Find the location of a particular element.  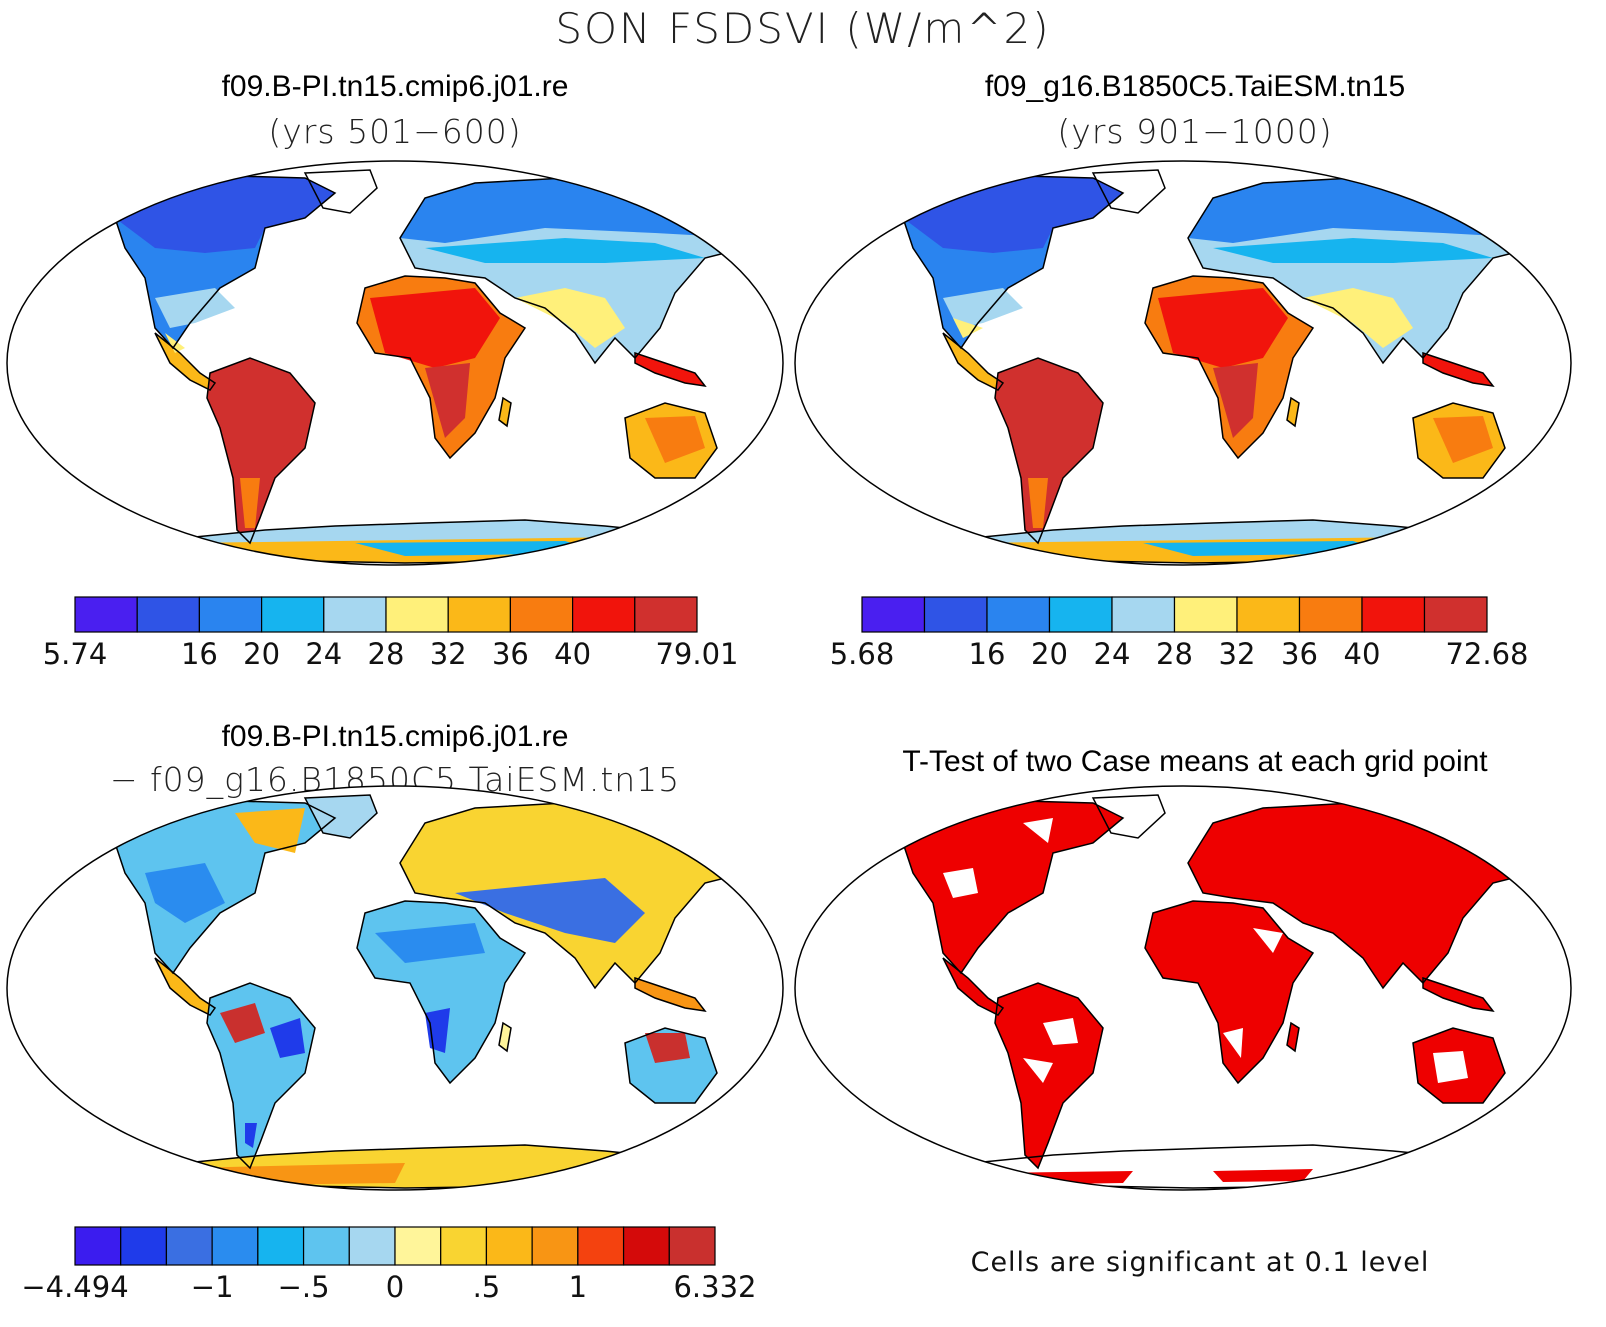

colorbar-label: 6.332 is located at coordinates (714, 1287).